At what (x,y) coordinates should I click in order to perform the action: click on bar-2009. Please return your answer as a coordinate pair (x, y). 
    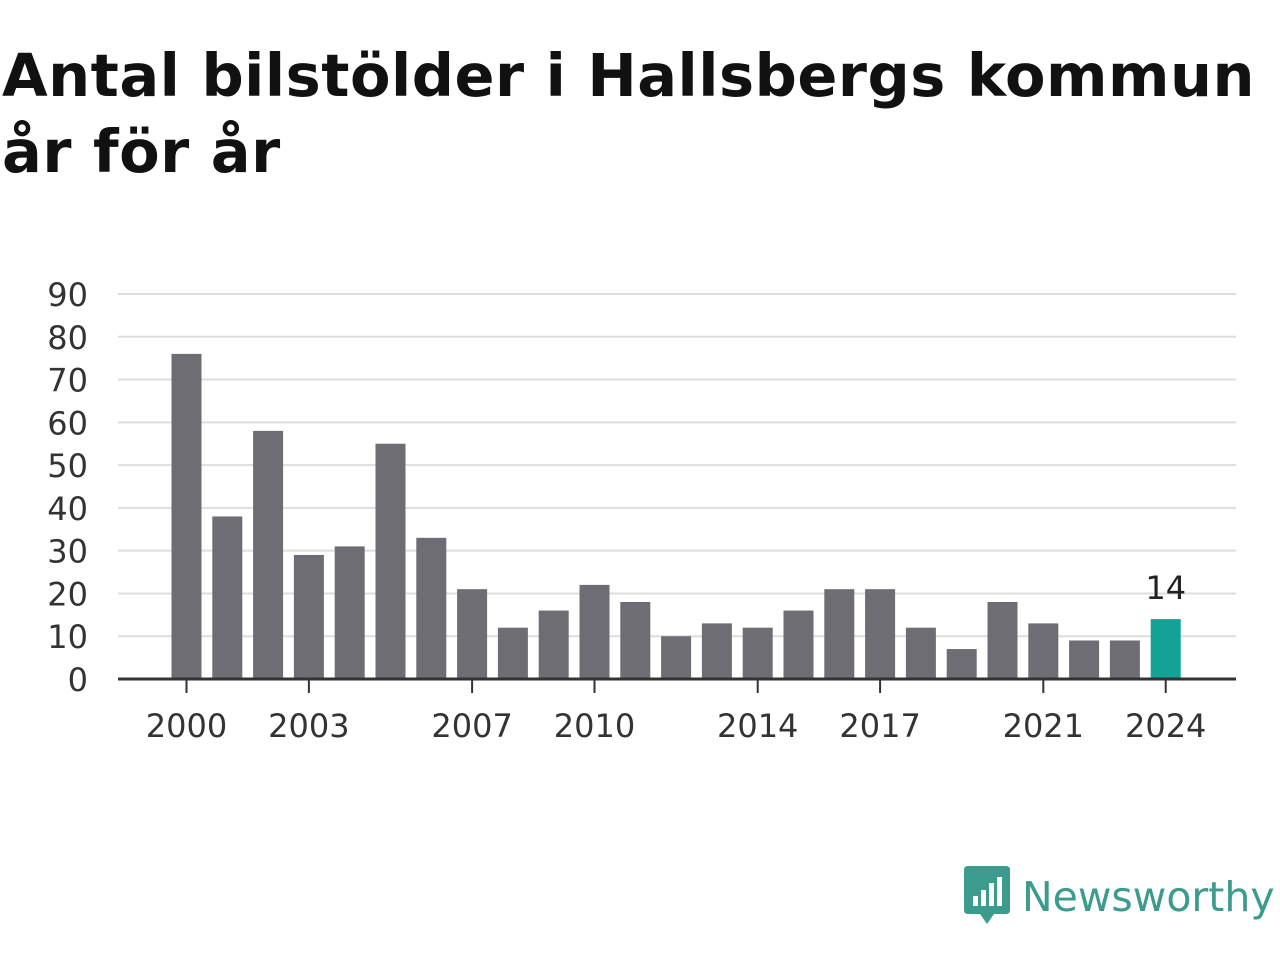
    Looking at the image, I should click on (553, 644).